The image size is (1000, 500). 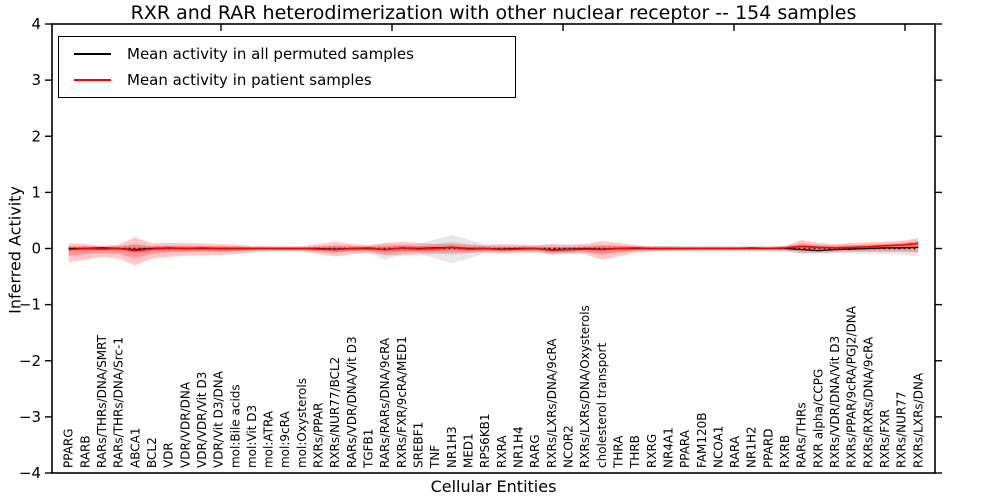 What do you see at coordinates (752, 447) in the screenshot?
I see `x-tick-label: NR1H2` at bounding box center [752, 447].